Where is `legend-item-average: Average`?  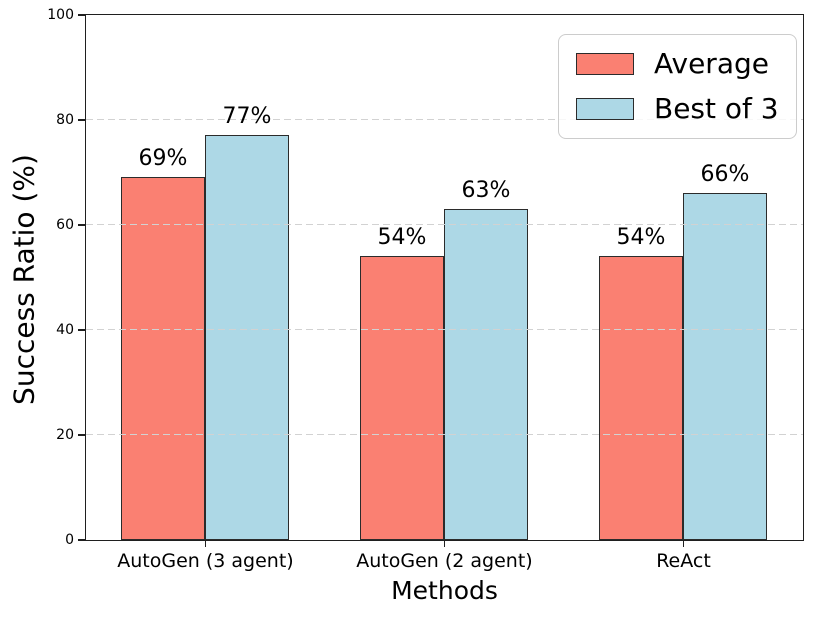 legend-item-average: Average is located at coordinates (677, 64).